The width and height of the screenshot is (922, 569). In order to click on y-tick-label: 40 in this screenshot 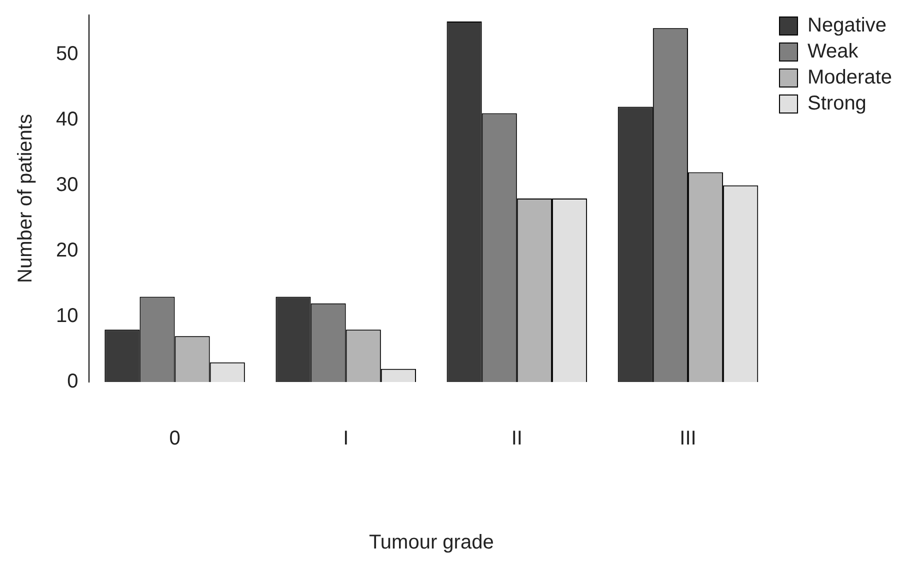, I will do `click(67, 119)`.